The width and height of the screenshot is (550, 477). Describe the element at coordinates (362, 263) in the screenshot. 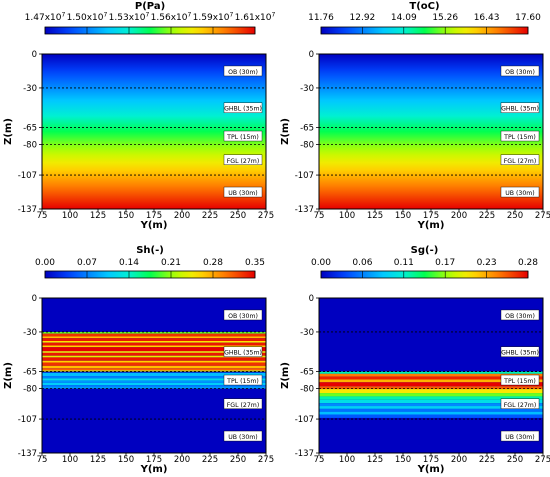

I see `colorbar-tick-label: 0.06` at that location.